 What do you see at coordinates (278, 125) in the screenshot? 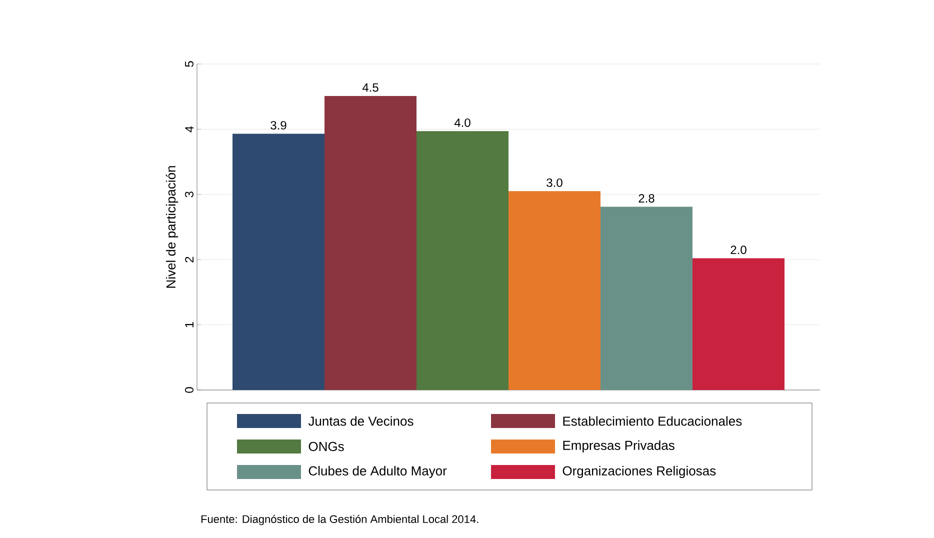
I see `data-label: 3.9` at bounding box center [278, 125].